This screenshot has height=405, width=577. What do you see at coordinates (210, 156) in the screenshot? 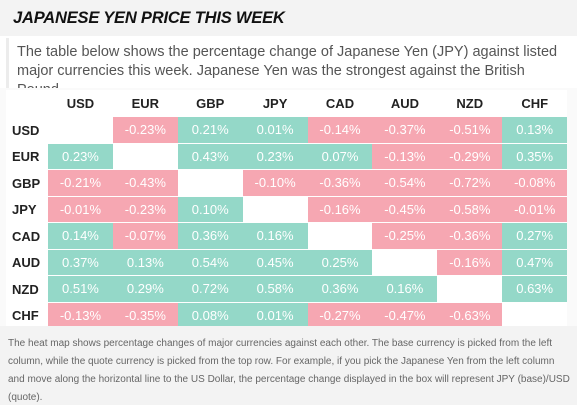
I see `heatmap-cell-eur-gbp: 0.43%` at bounding box center [210, 156].